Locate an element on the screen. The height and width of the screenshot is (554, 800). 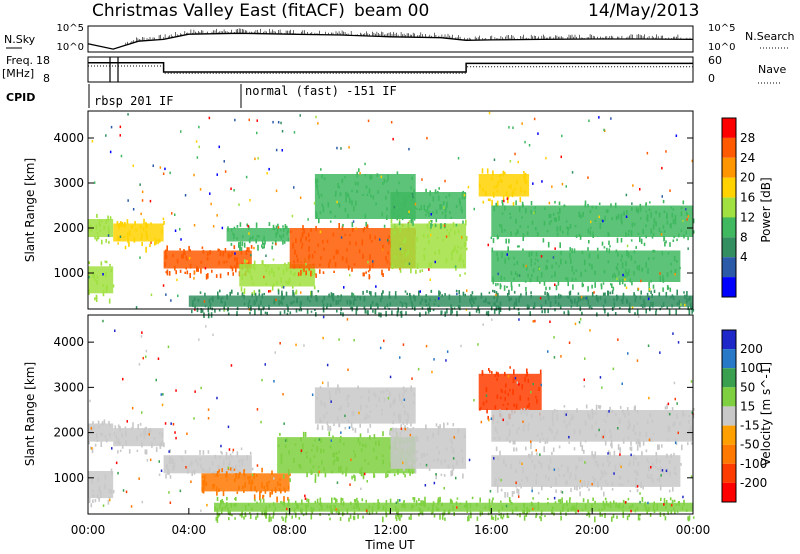
velocity-ytick-label: 4000 is located at coordinates (68, 342).